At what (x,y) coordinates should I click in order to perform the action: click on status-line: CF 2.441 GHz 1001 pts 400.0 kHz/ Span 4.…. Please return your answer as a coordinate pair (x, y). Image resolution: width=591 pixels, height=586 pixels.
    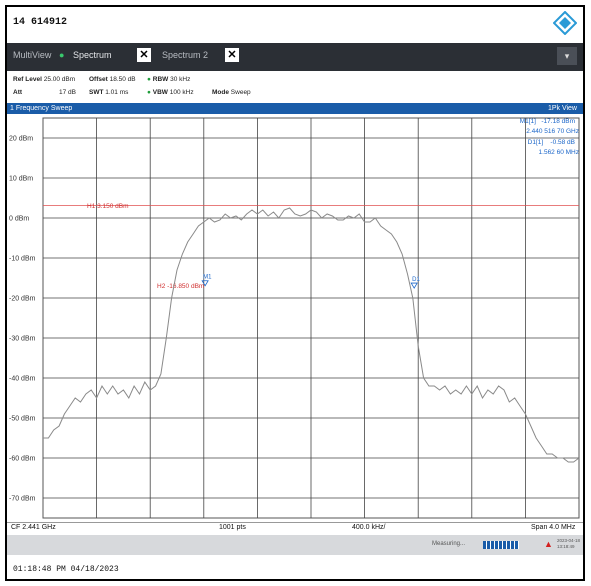
    Looking at the image, I should click on (295, 528).